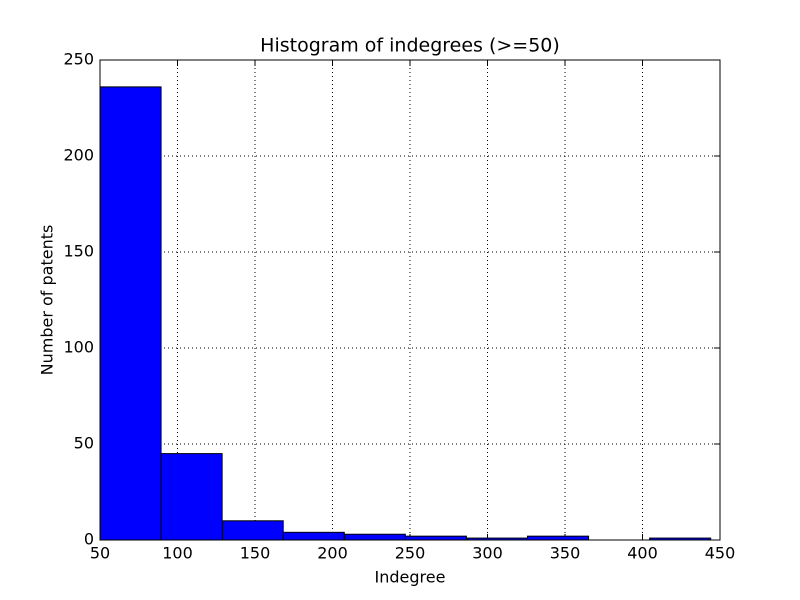 Image resolution: width=800 pixels, height=600 pixels. What do you see at coordinates (78, 155) in the screenshot?
I see `y-tick-label: 200` at bounding box center [78, 155].